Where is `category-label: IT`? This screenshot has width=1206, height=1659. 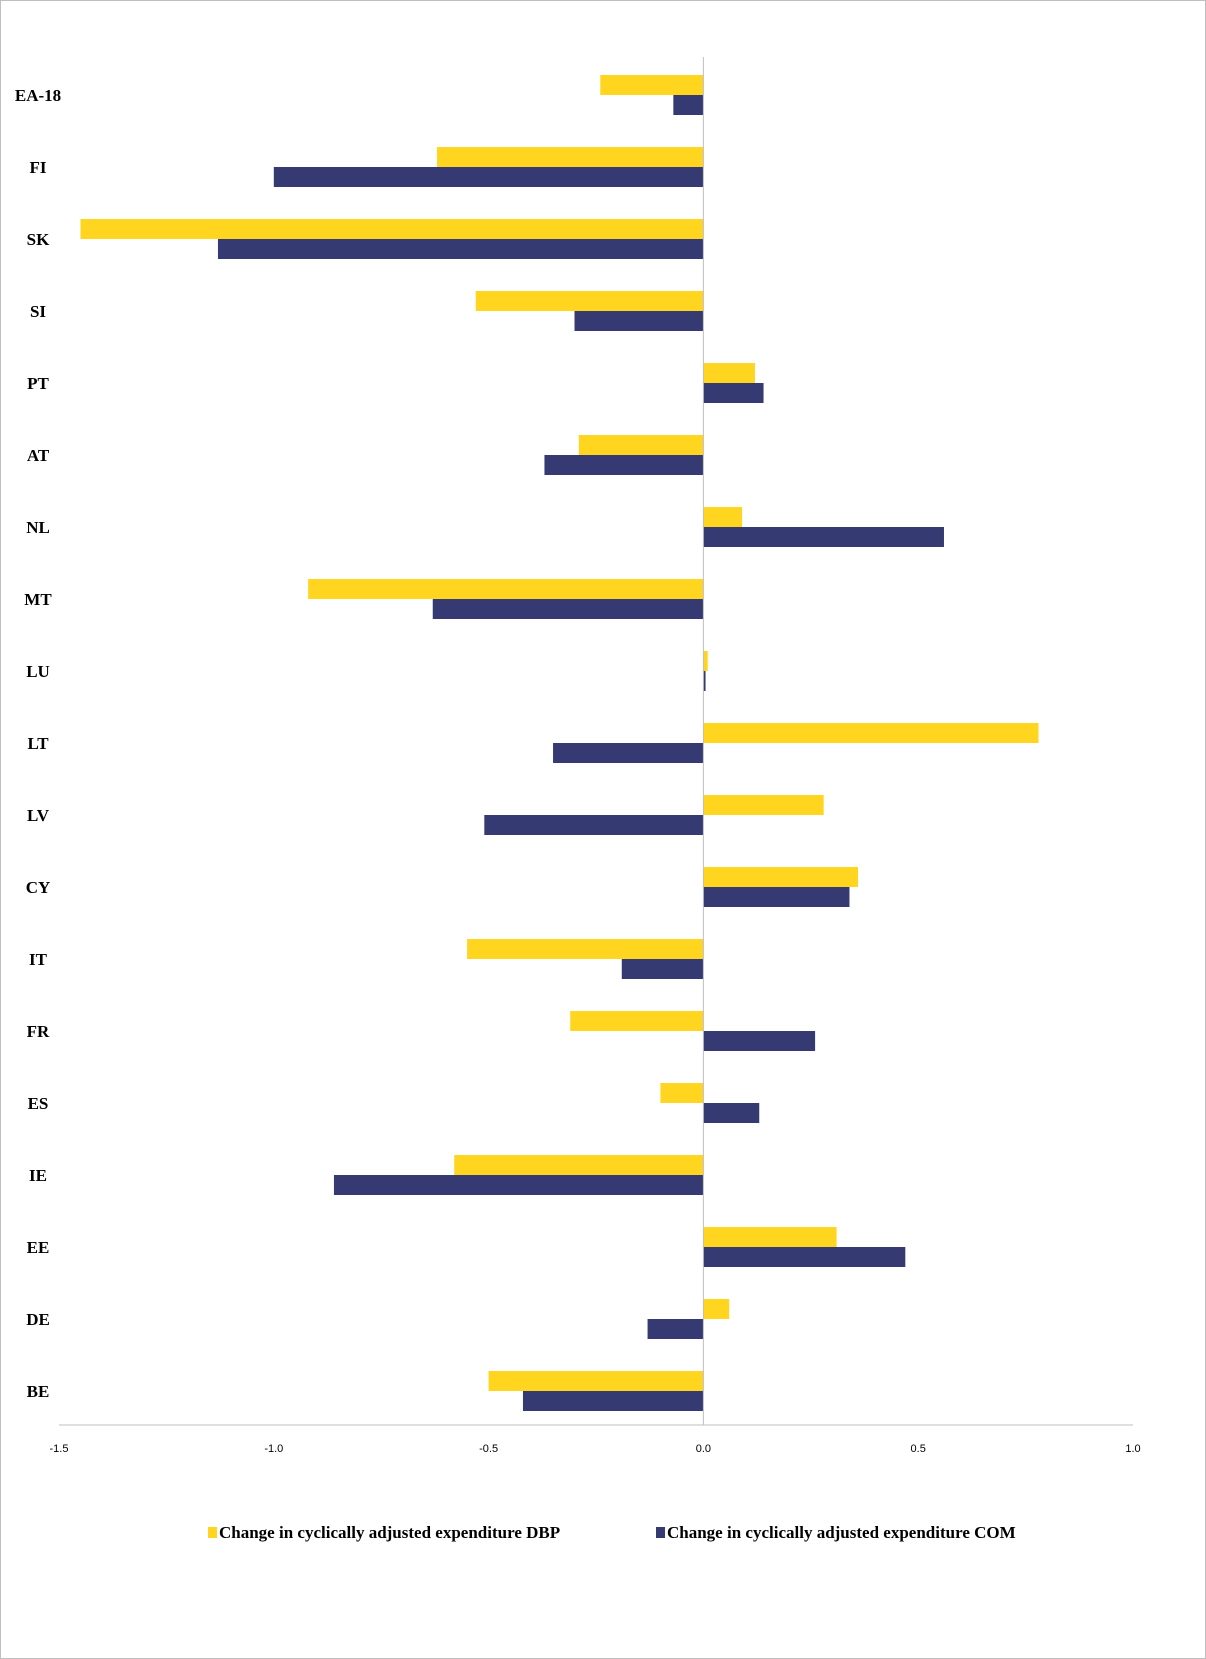 category-label: IT is located at coordinates (38, 959).